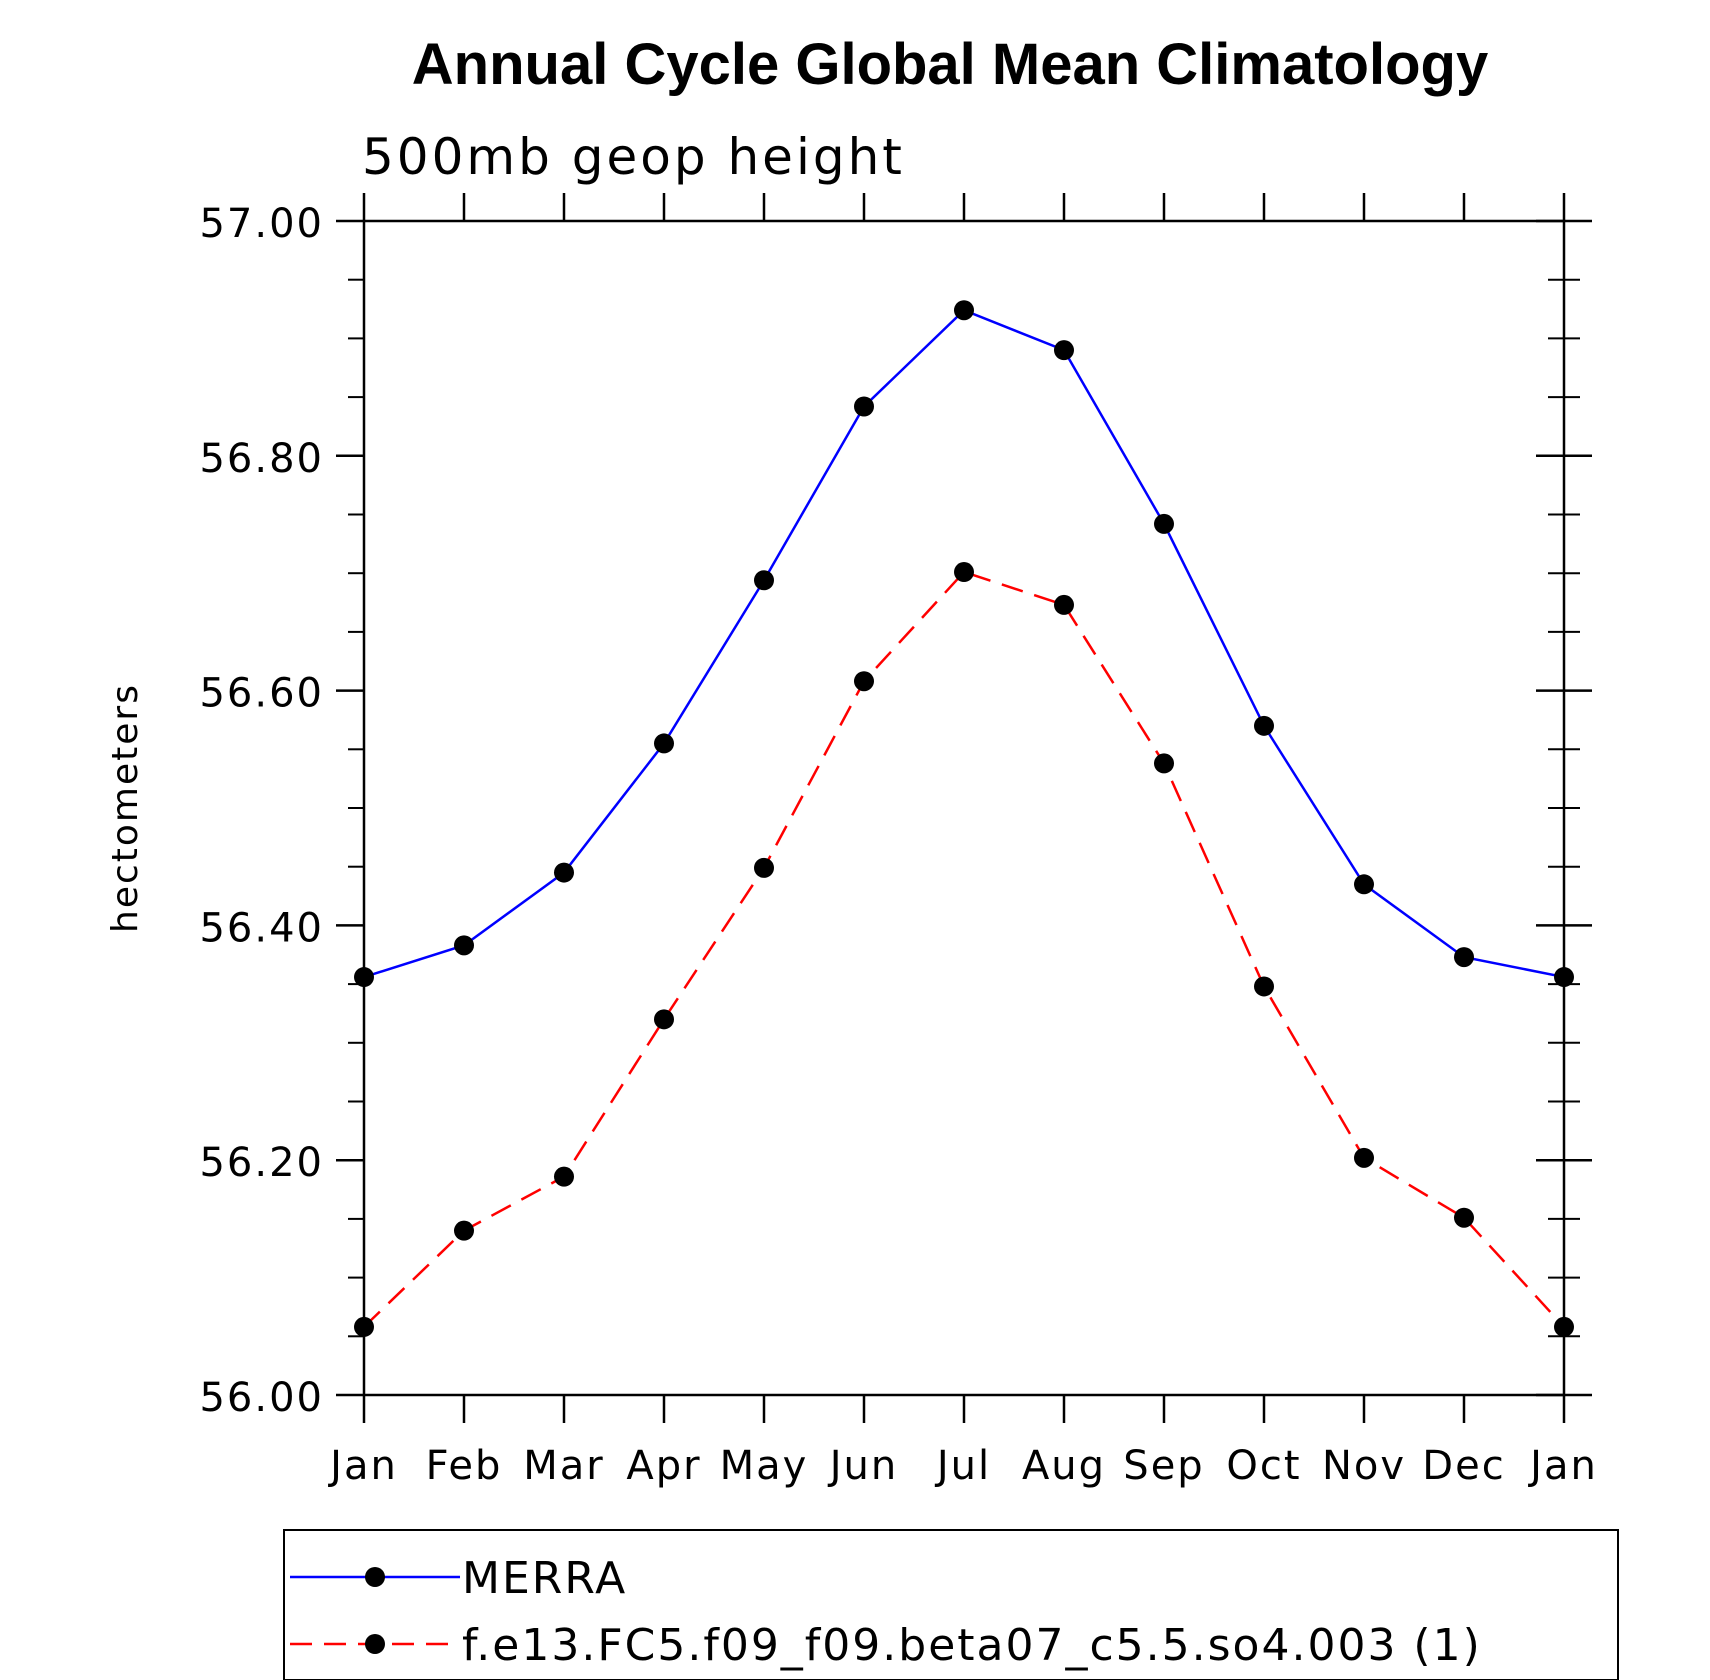 Image resolution: width=1710 pixels, height=1680 pixels. What do you see at coordinates (663, 1466) in the screenshot?
I see `x-tick-label: Apr` at bounding box center [663, 1466].